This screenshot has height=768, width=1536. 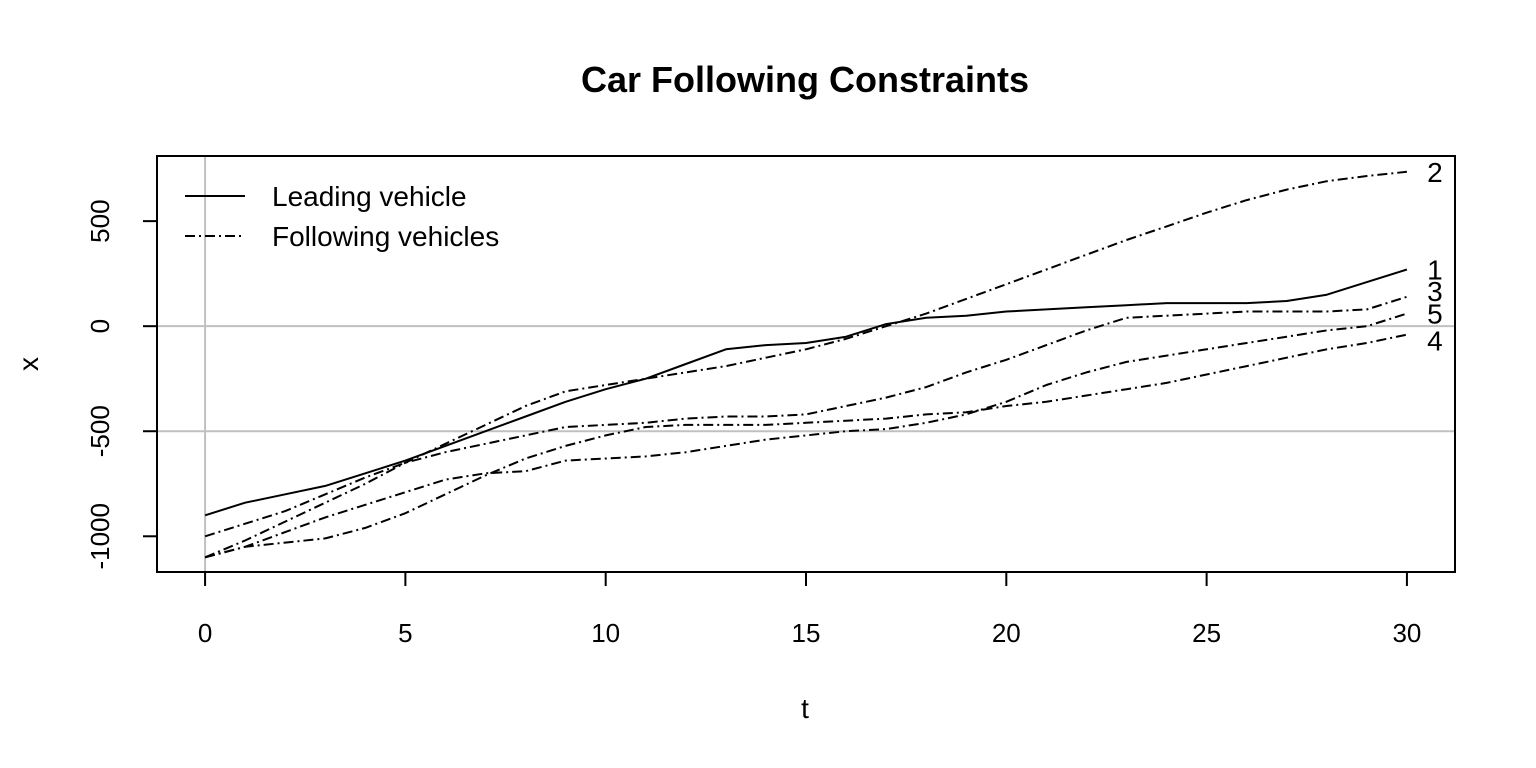 I want to click on x-tick-label: 10, so click(x=605, y=633).